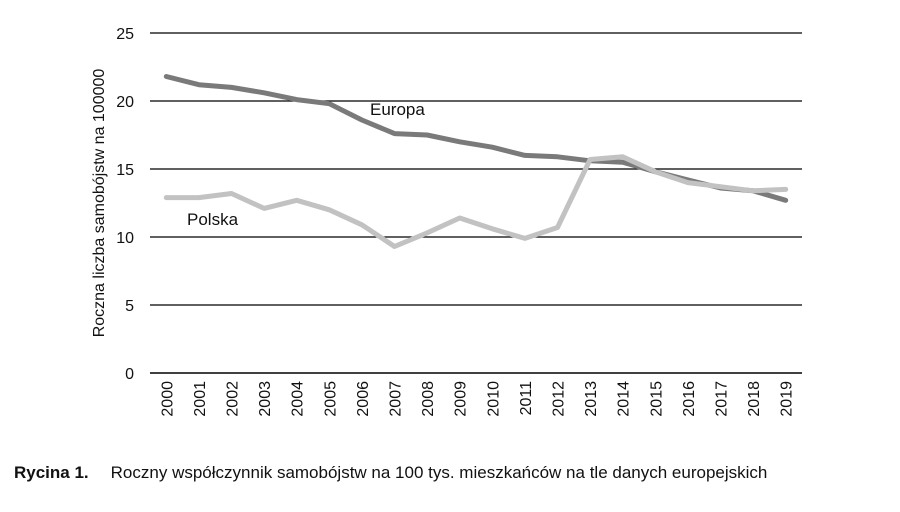  Describe the element at coordinates (722, 399) in the screenshot. I see `x-tick-label: 2017` at that location.